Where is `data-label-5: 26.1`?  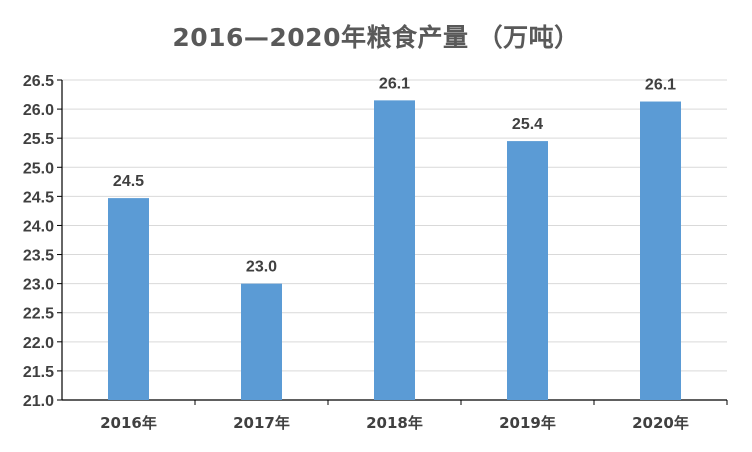
data-label-5: 26.1 is located at coordinates (660, 85).